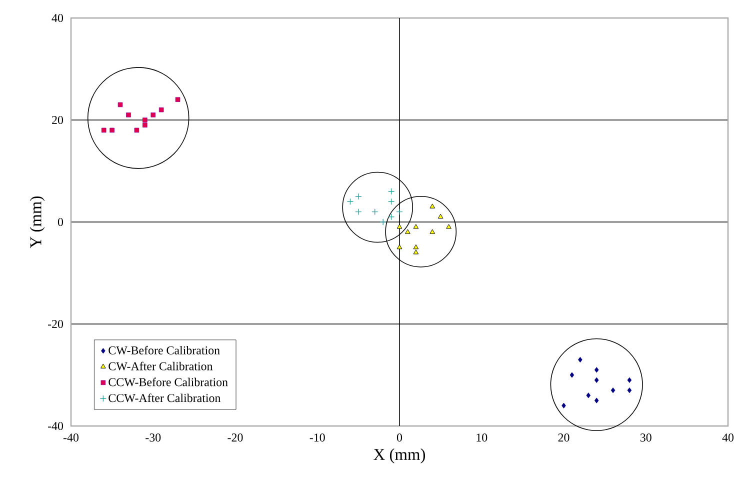 This screenshot has height=496, width=734. Describe the element at coordinates (646, 438) in the screenshot. I see `x-tick-label: 30` at that location.